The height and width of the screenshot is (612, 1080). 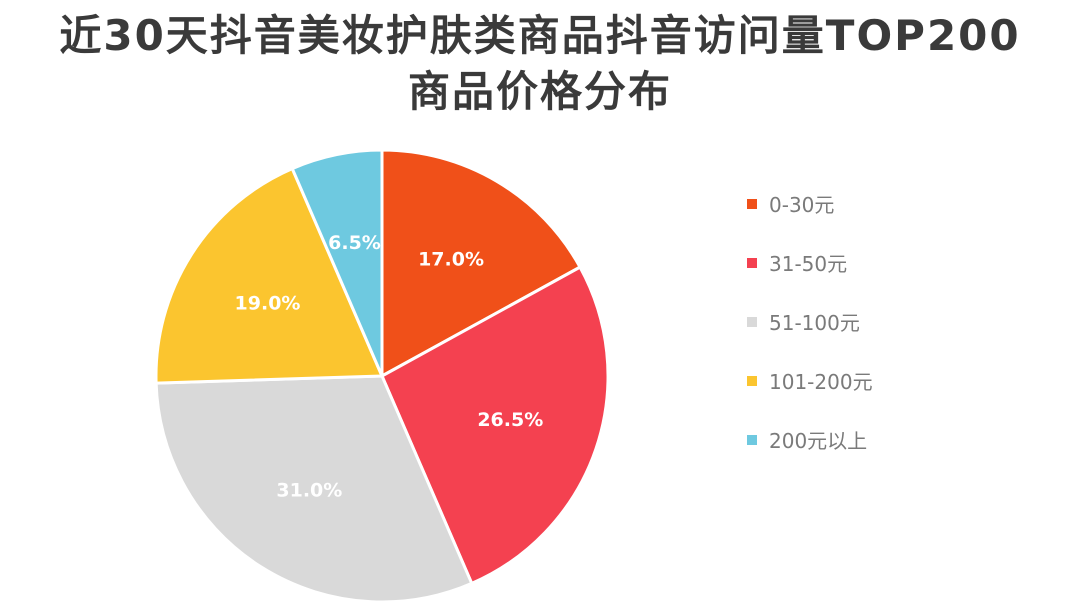 What do you see at coordinates (821, 382) in the screenshot?
I see `legend-label: 101-200元` at bounding box center [821, 382].